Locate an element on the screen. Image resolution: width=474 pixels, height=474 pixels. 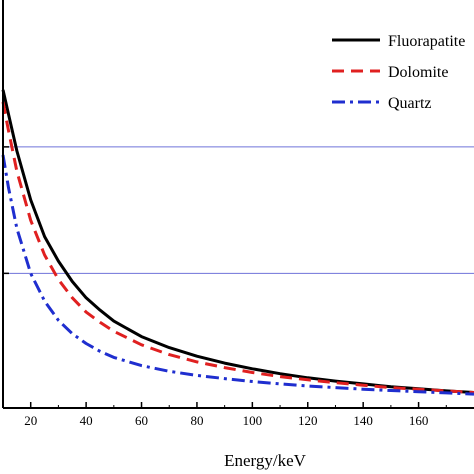
x-tick-label: 100 is located at coordinates (253, 420).